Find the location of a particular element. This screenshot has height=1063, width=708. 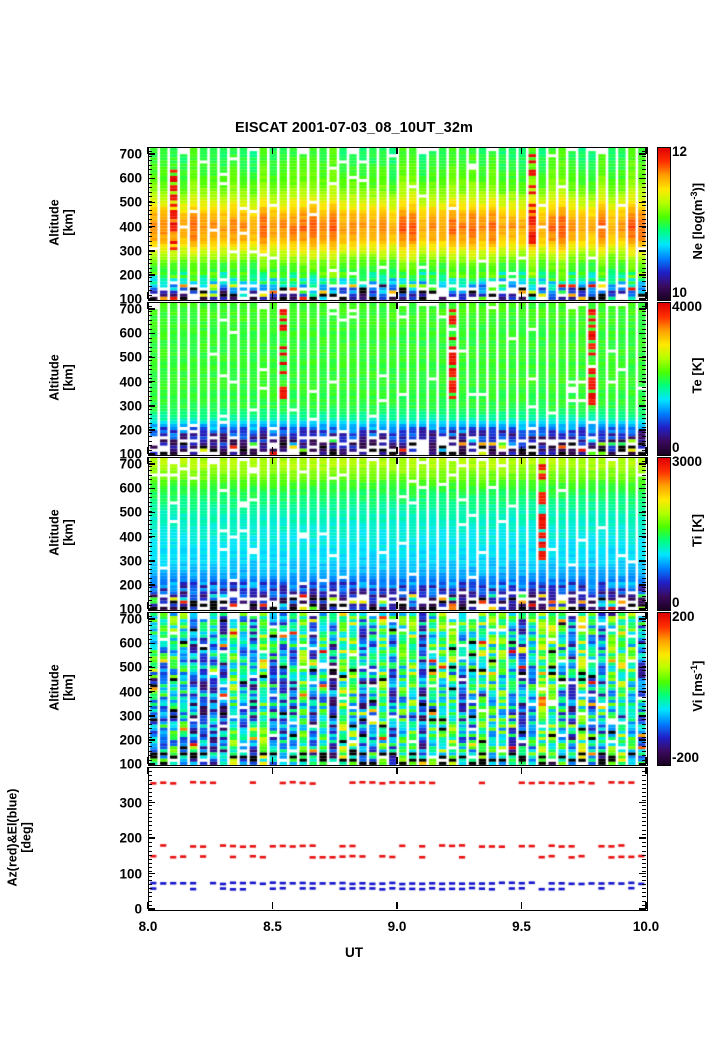

y-tick-label: 100 is located at coordinates (130, 609).